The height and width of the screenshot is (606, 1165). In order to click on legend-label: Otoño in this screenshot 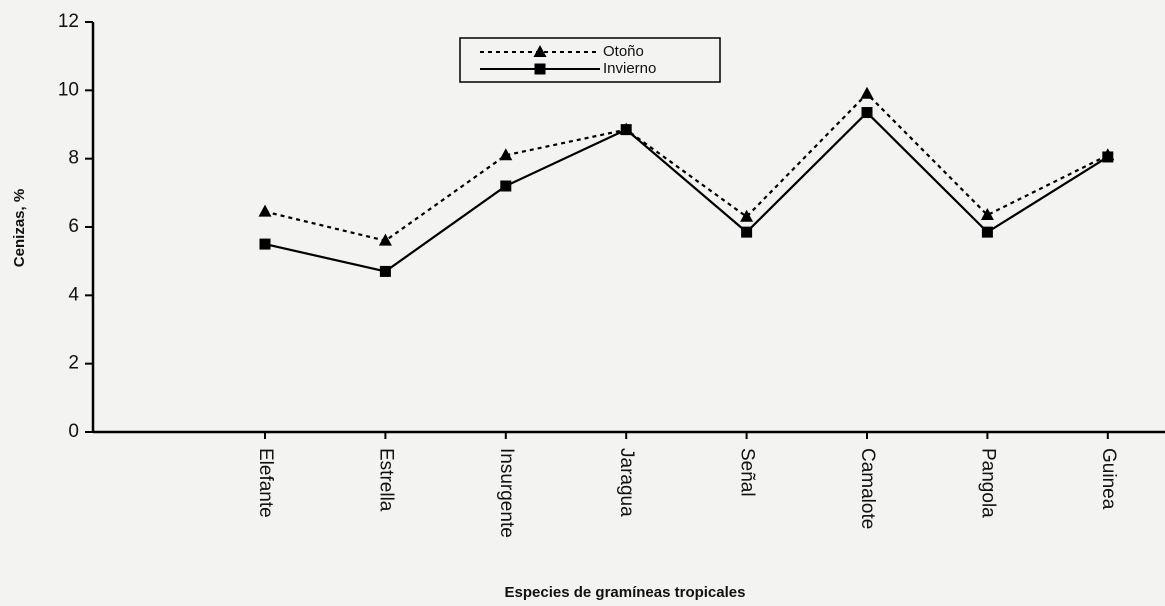, I will do `click(623, 51)`.